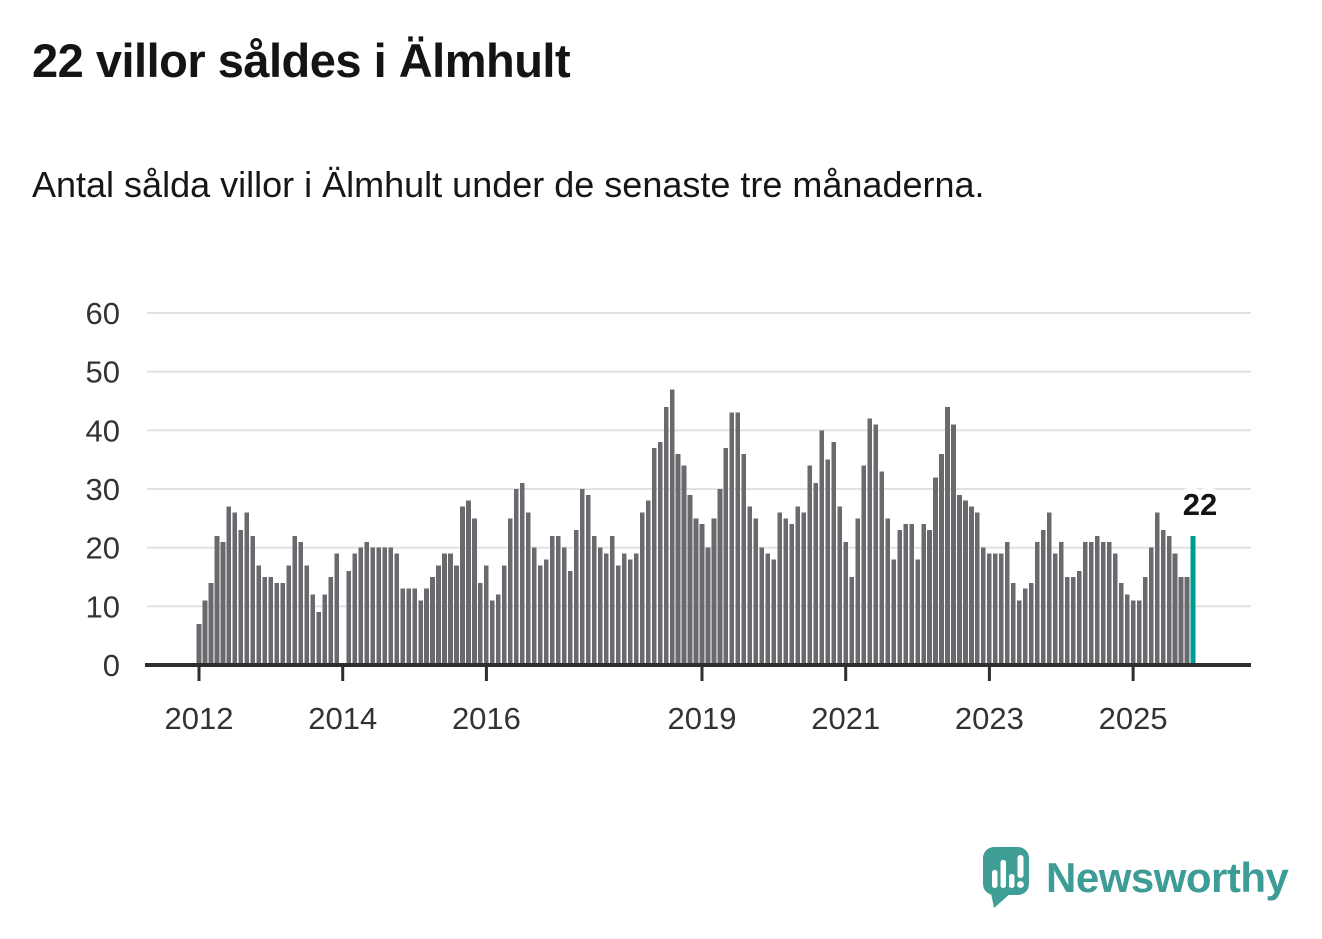 This screenshot has width=1322, height=939. I want to click on y-axis-tick-label: 50, so click(103, 372).